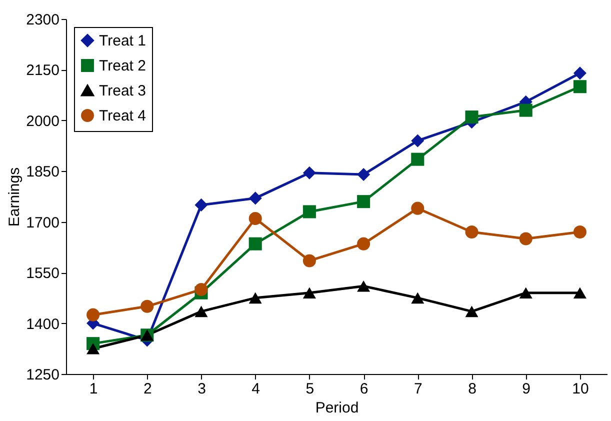 Image resolution: width=611 pixels, height=421 pixels. Describe the element at coordinates (202, 389) in the screenshot. I see `x-tick-label: 3` at that location.